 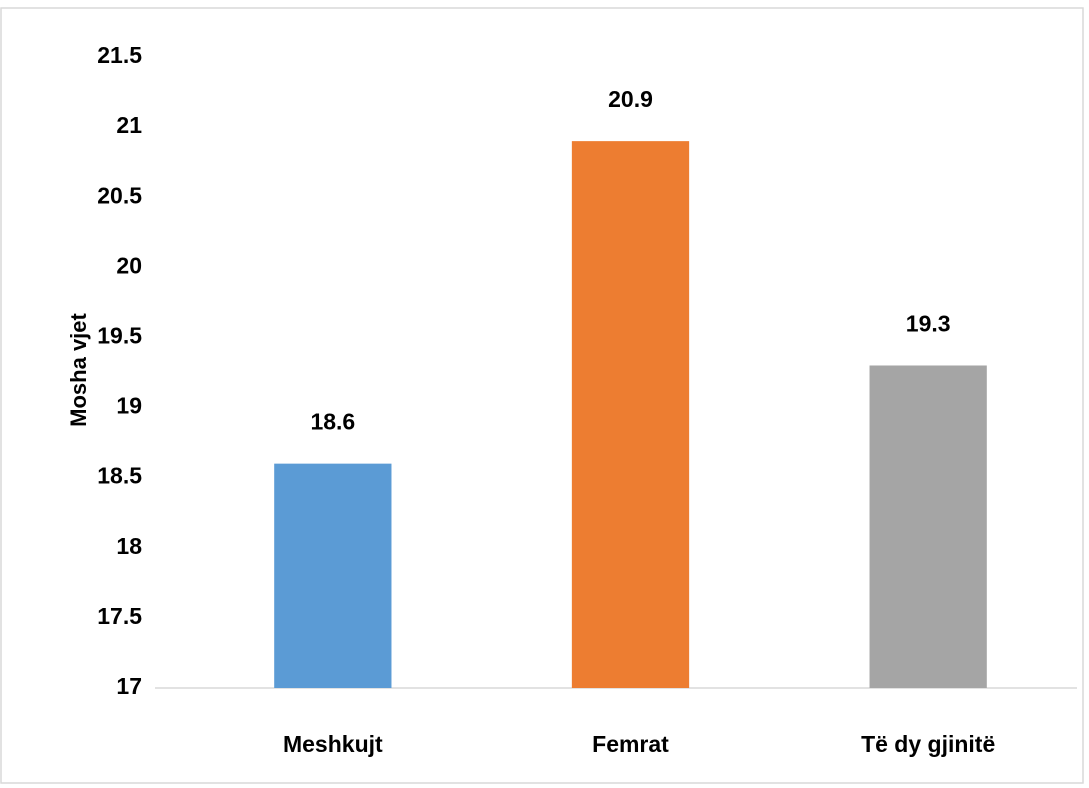 I want to click on y-tick-label: 20, so click(x=129, y=265).